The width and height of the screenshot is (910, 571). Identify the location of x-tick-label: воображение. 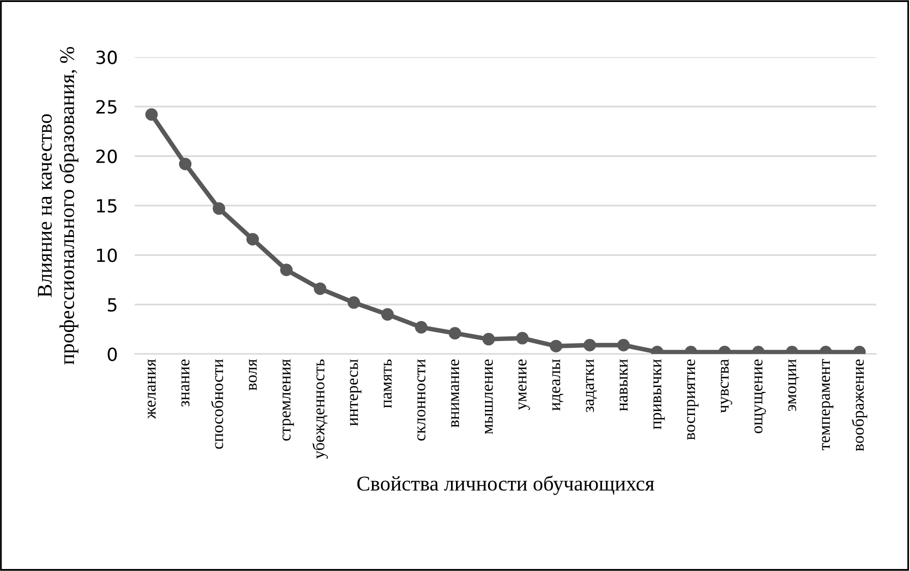
(860, 405).